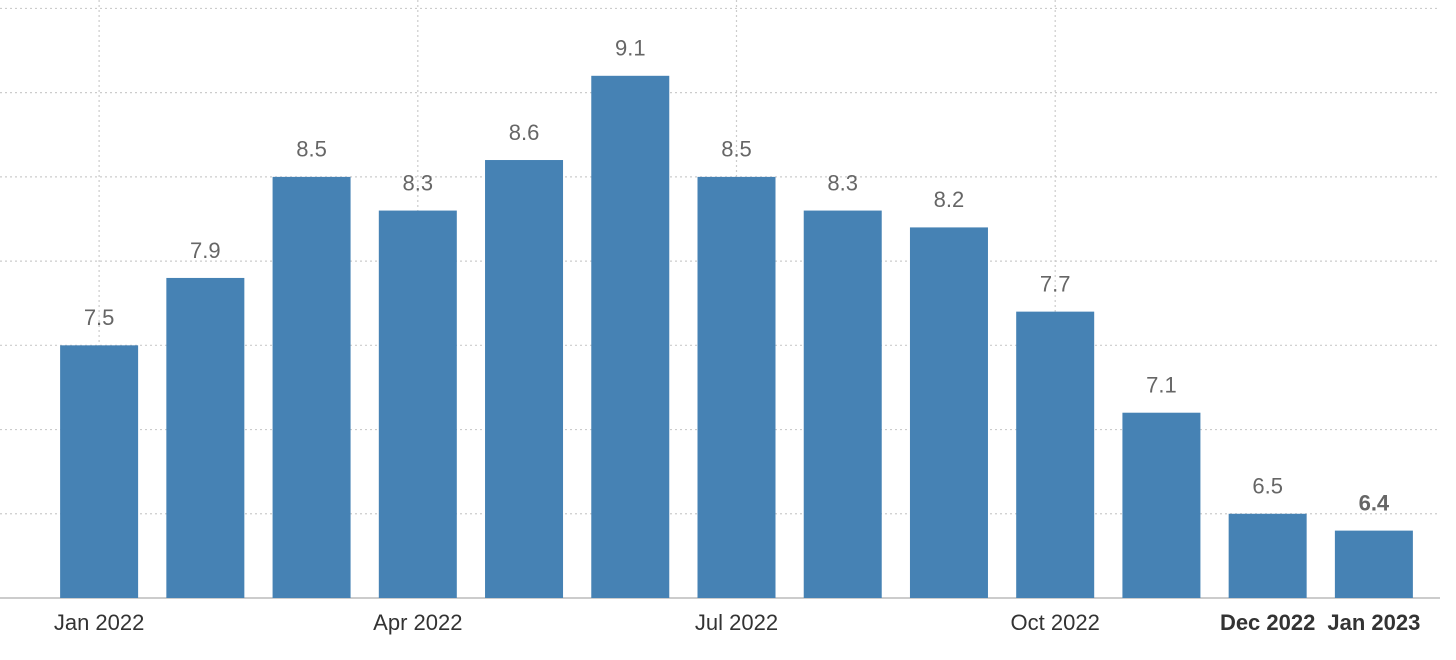 The image size is (1456, 660). What do you see at coordinates (1267, 486) in the screenshot?
I see `value-label: 6.5` at bounding box center [1267, 486].